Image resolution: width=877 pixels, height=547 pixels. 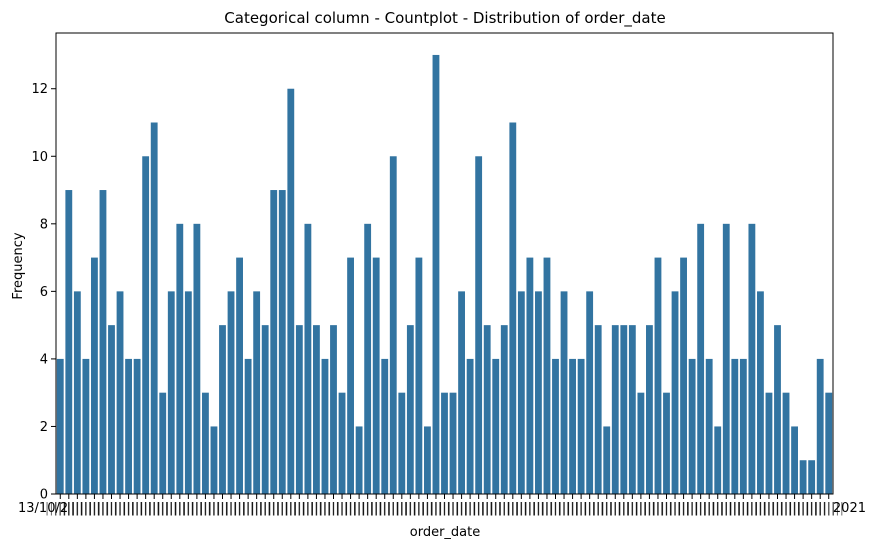 I want to click on y-axis: 0 2 4 6 8 10 12, so click(x=43, y=292).